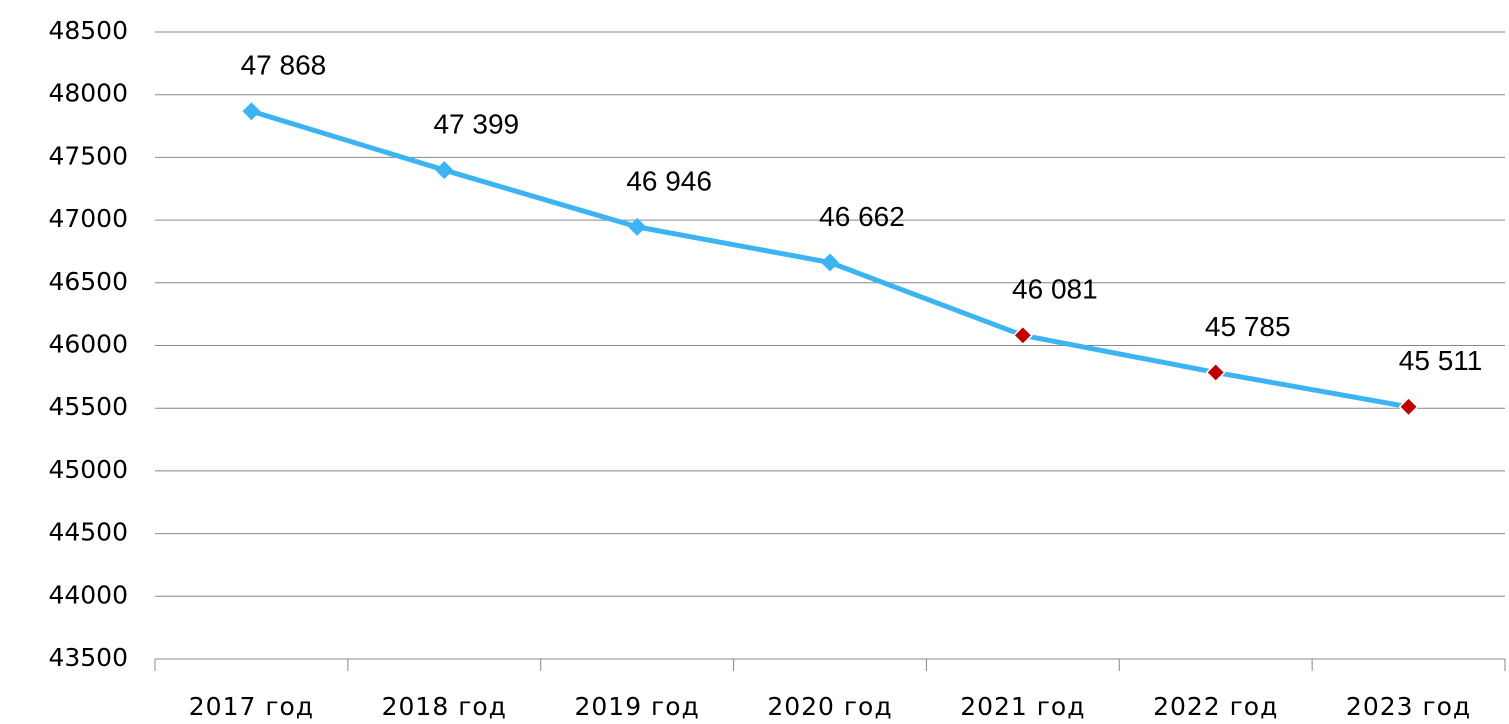 Image resolution: width=1509 pixels, height=724 pixels. Describe the element at coordinates (88, 469) in the screenshot. I see `y-tick-label: 45000` at that location.